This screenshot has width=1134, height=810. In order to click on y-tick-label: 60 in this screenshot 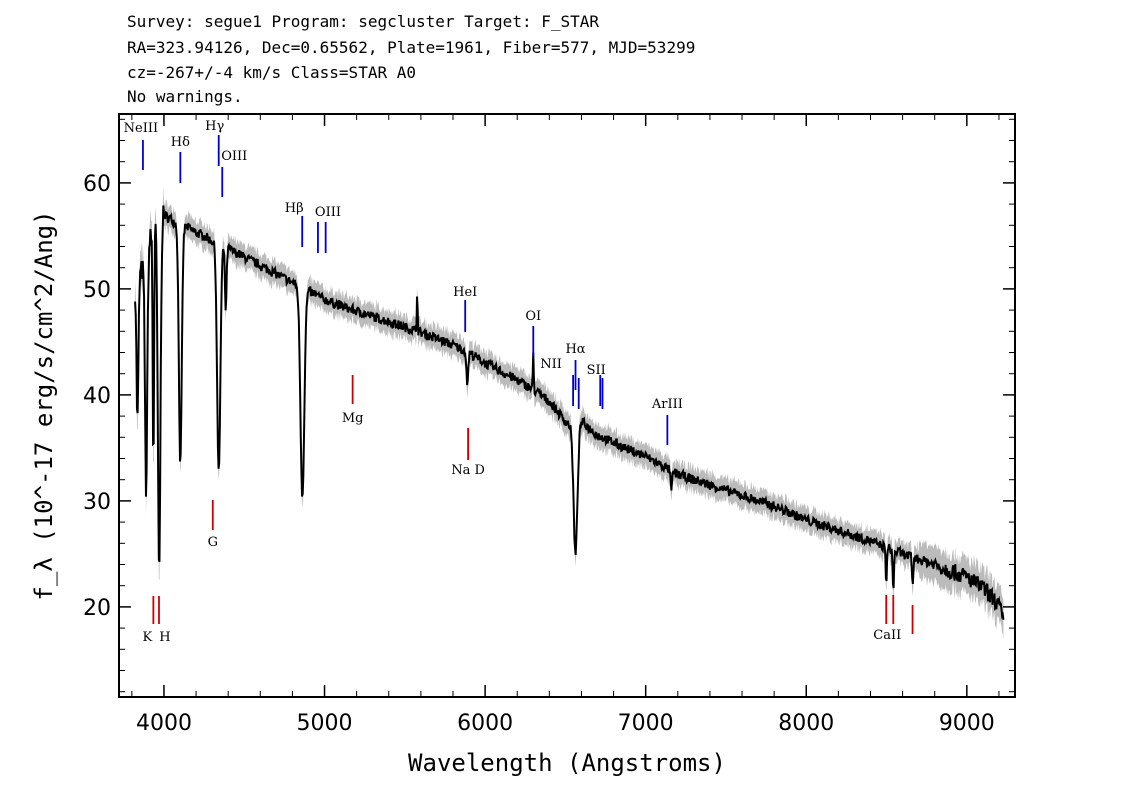, I will do `click(97, 184)`.